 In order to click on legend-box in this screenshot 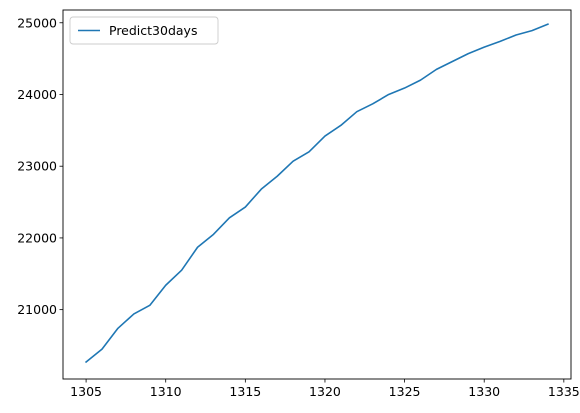, I will do `click(144, 30)`.